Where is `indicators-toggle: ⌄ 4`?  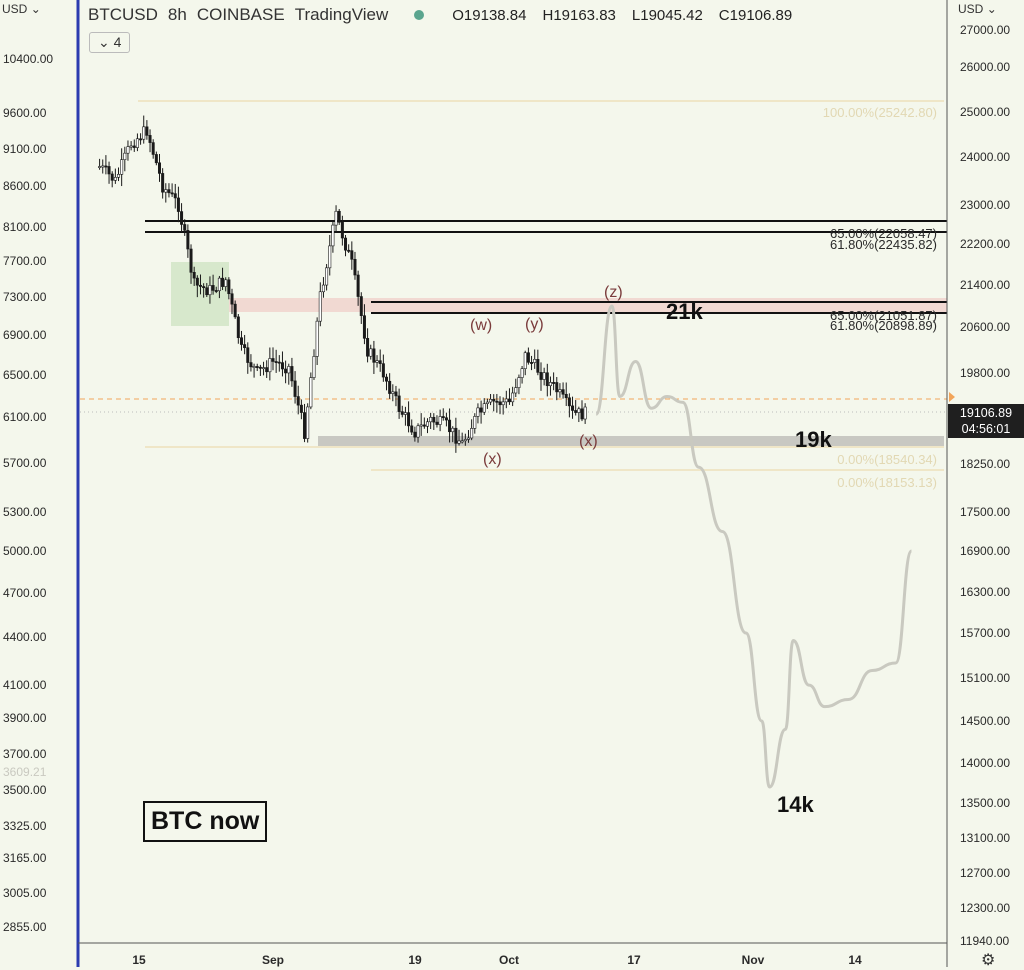
indicators-toggle: ⌄ 4 is located at coordinates (110, 42).